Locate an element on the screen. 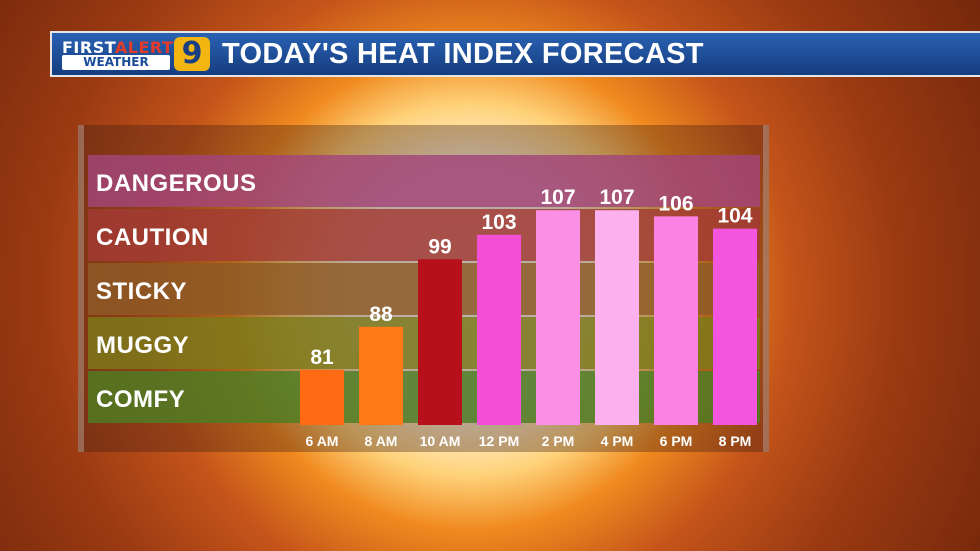 Image resolution: width=980 pixels, height=551 pixels. band-label-muggy: MUGGY is located at coordinates (142, 345).